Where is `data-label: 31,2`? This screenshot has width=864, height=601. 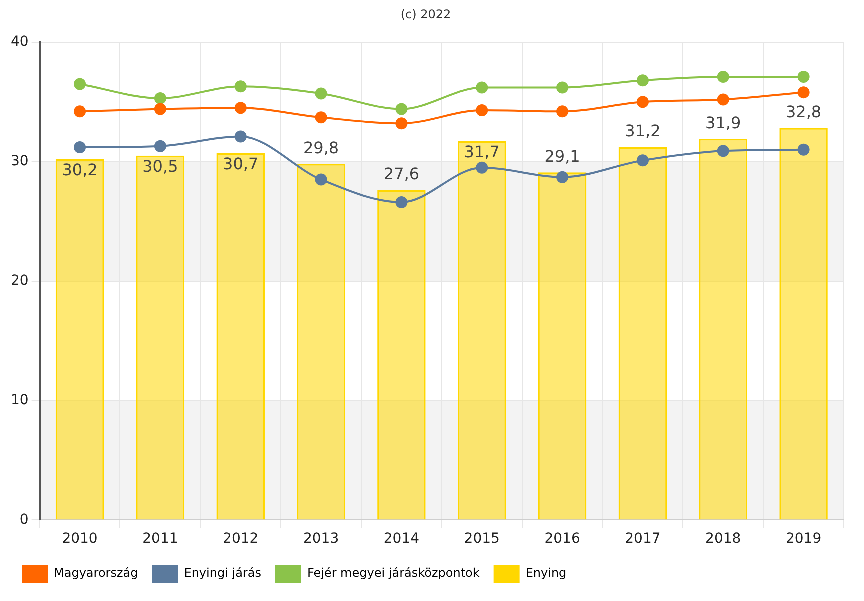 data-label: 31,2 is located at coordinates (643, 131).